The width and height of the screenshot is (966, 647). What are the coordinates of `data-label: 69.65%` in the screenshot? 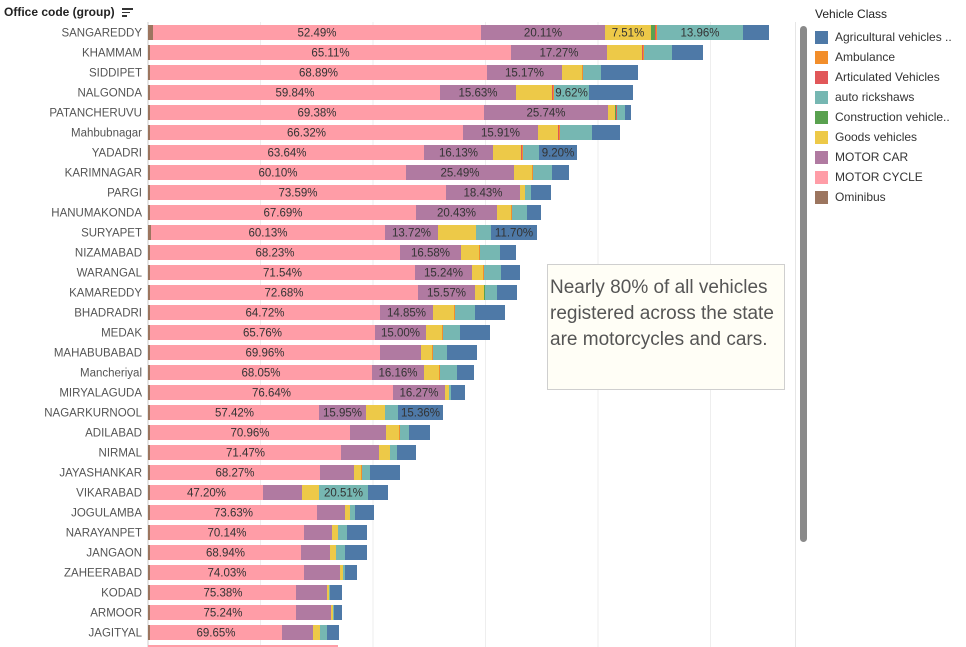 It's located at (215, 634).